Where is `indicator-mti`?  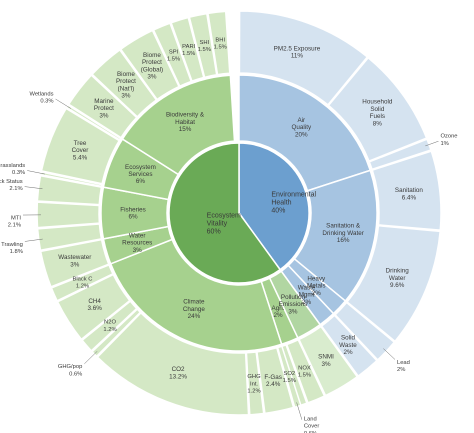
indicator-mti is located at coordinates (68, 215).